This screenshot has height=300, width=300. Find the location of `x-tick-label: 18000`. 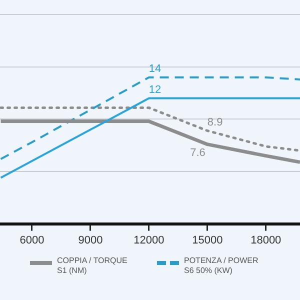

x-tick-label: 18000 is located at coordinates (266, 240).